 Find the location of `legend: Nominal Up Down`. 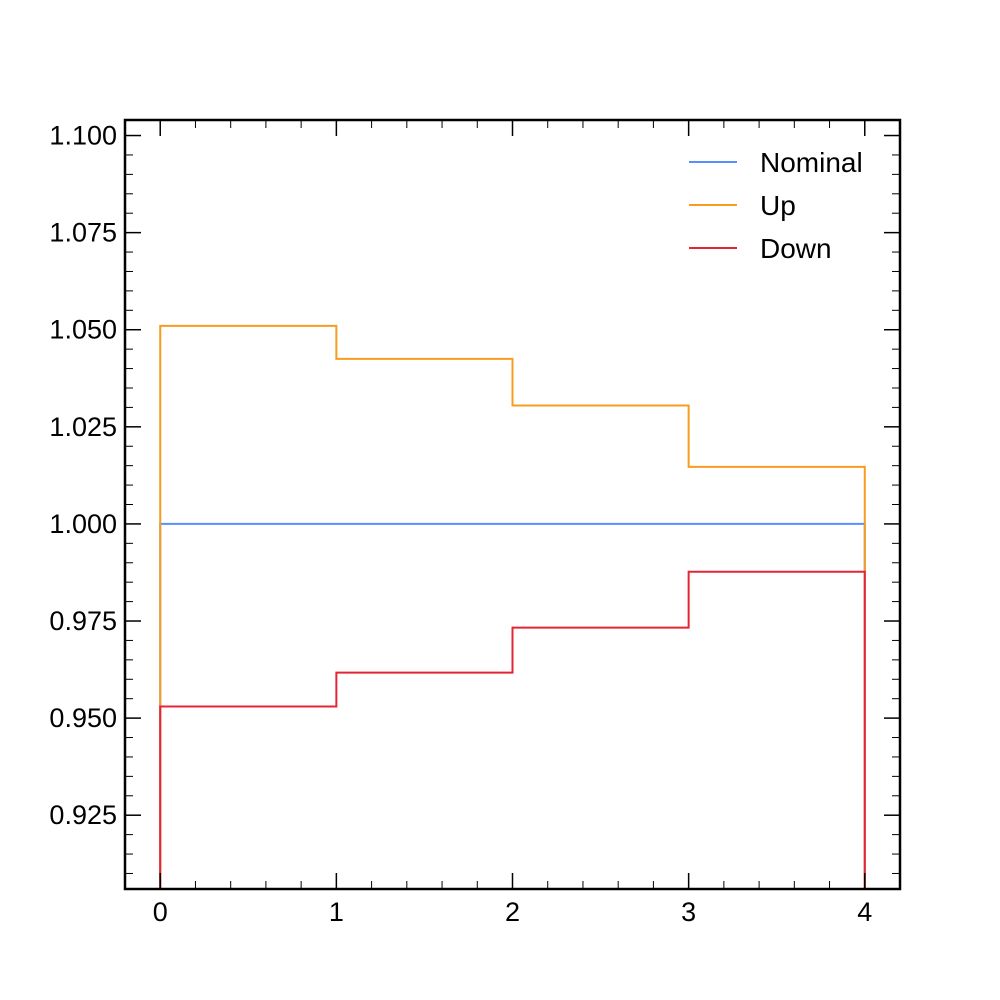

legend: Nominal Up Down is located at coordinates (776, 205).